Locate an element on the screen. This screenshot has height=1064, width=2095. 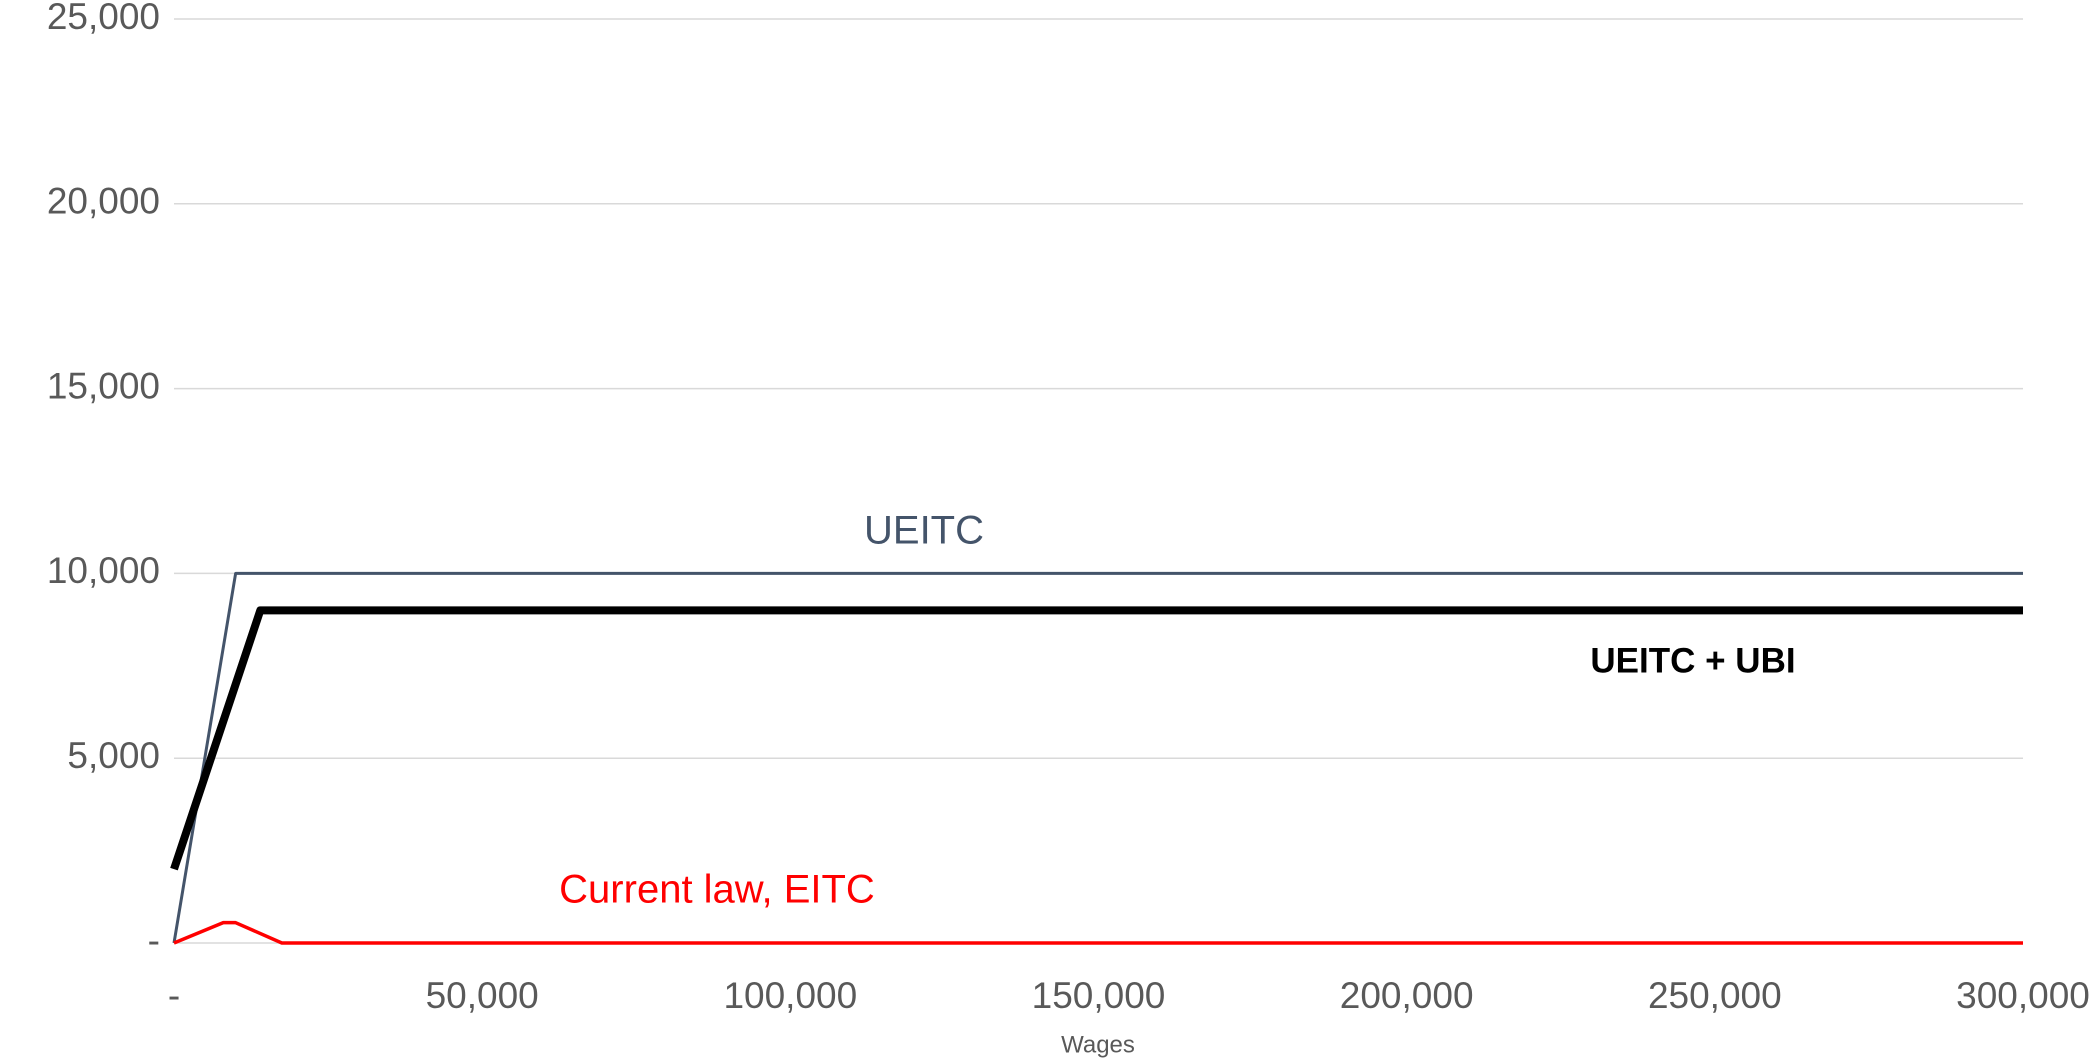
x-tick-label: 300,000 is located at coordinates (2023, 995).